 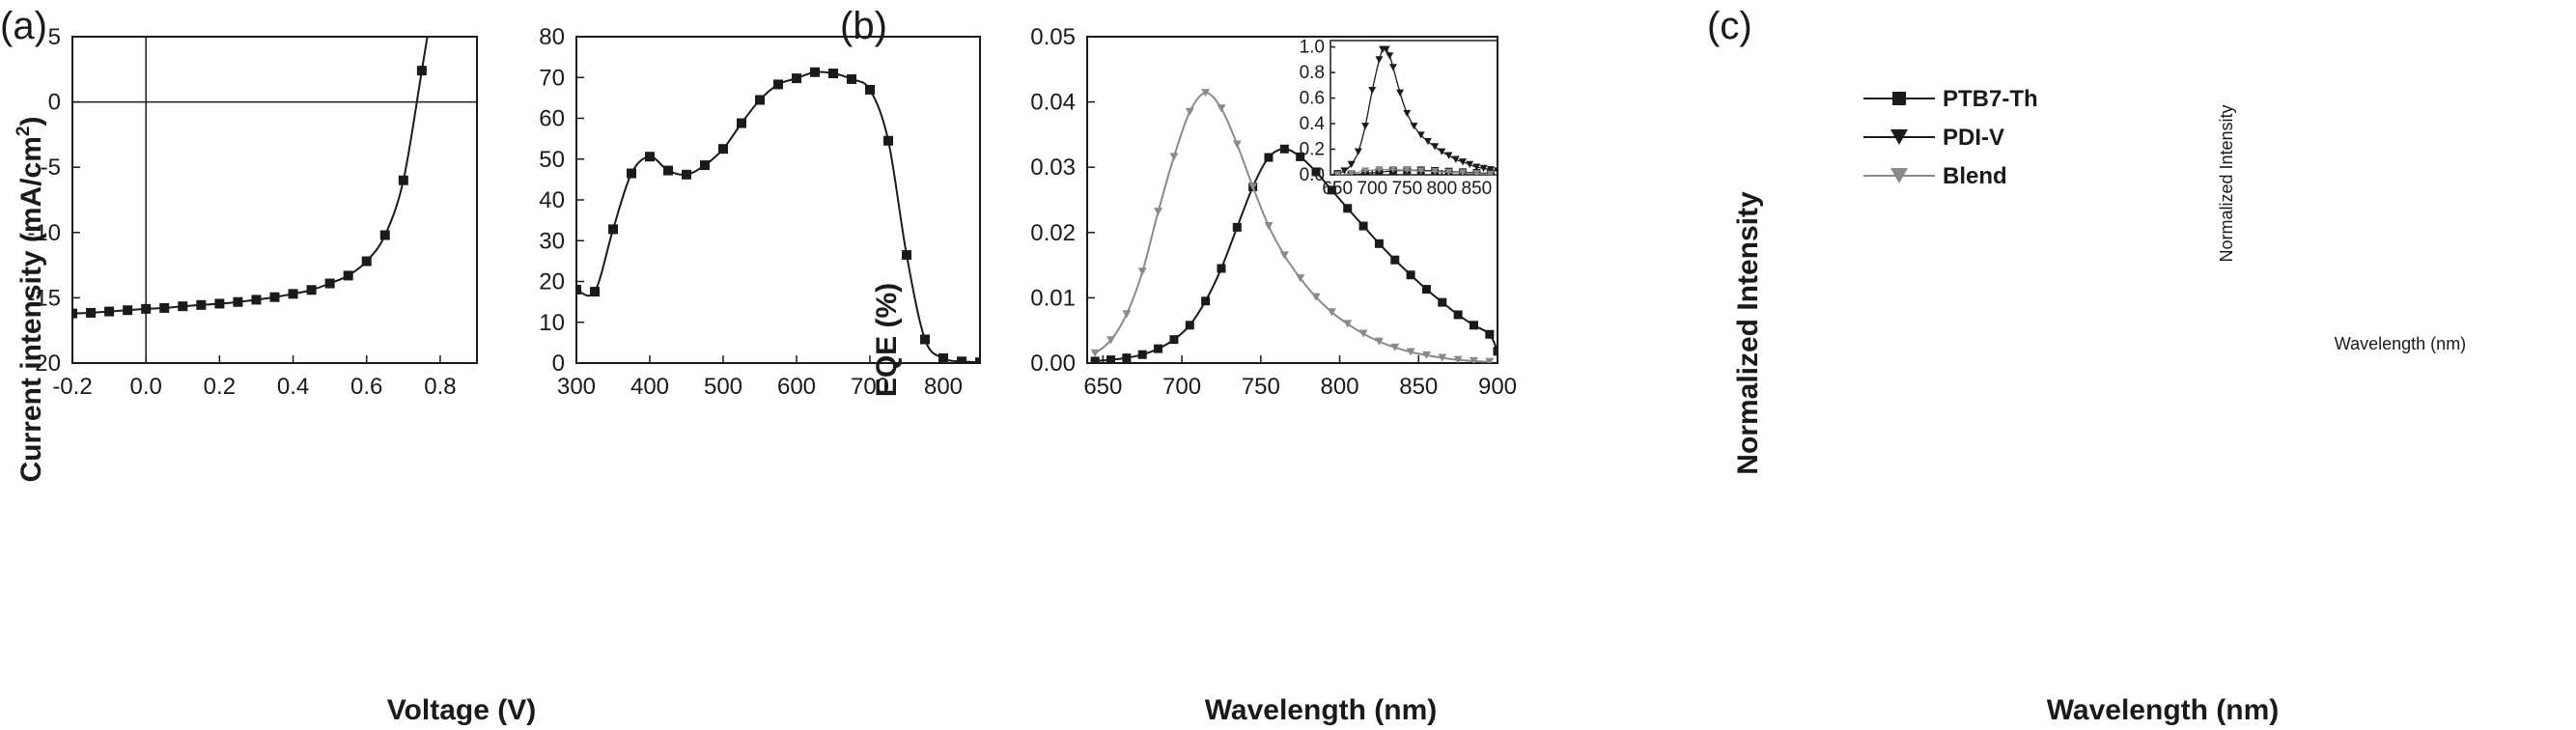 What do you see at coordinates (552, 78) in the screenshot?
I see `panel-b-y-tick-label: 70` at bounding box center [552, 78].